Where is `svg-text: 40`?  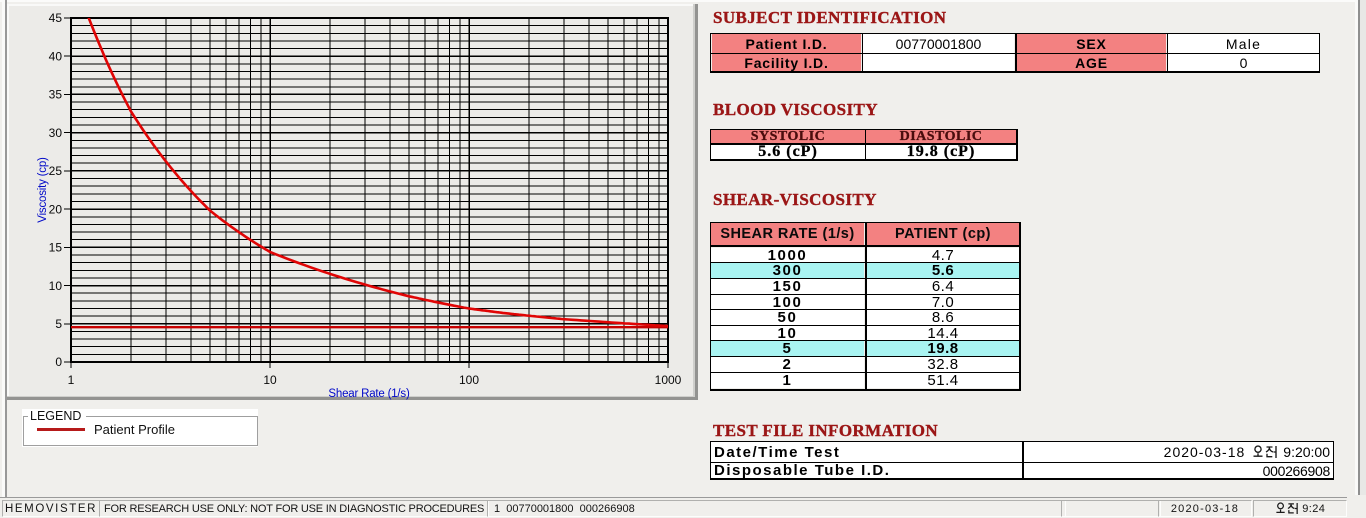
svg-text: 40 is located at coordinates (56, 56).